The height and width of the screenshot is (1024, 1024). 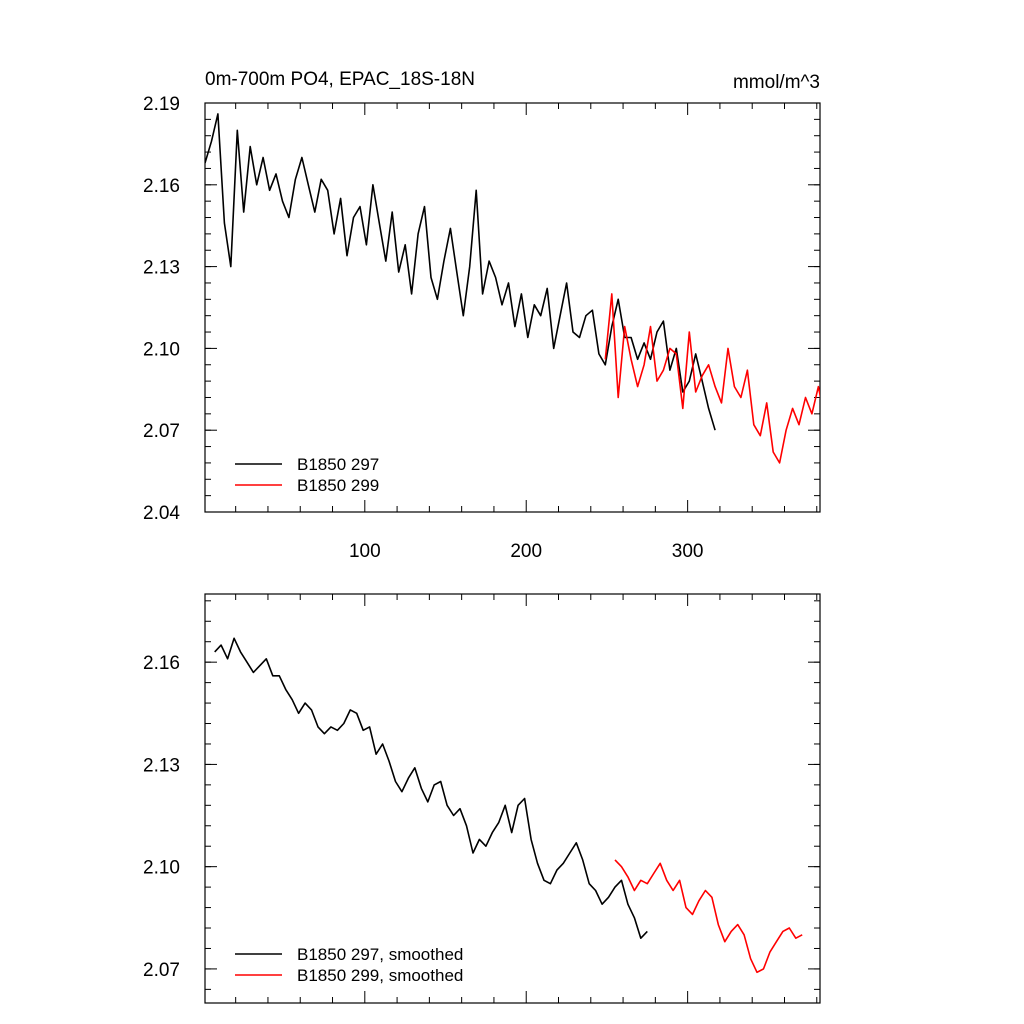 I want to click on bottom-y-tick-label: 2.16, so click(x=161, y=663).